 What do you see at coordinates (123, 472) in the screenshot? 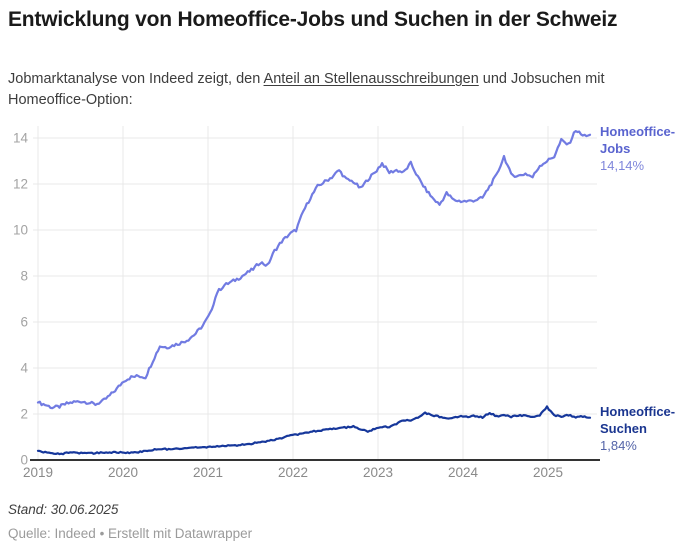
I see `x-tick-2020: 2020` at bounding box center [123, 472].